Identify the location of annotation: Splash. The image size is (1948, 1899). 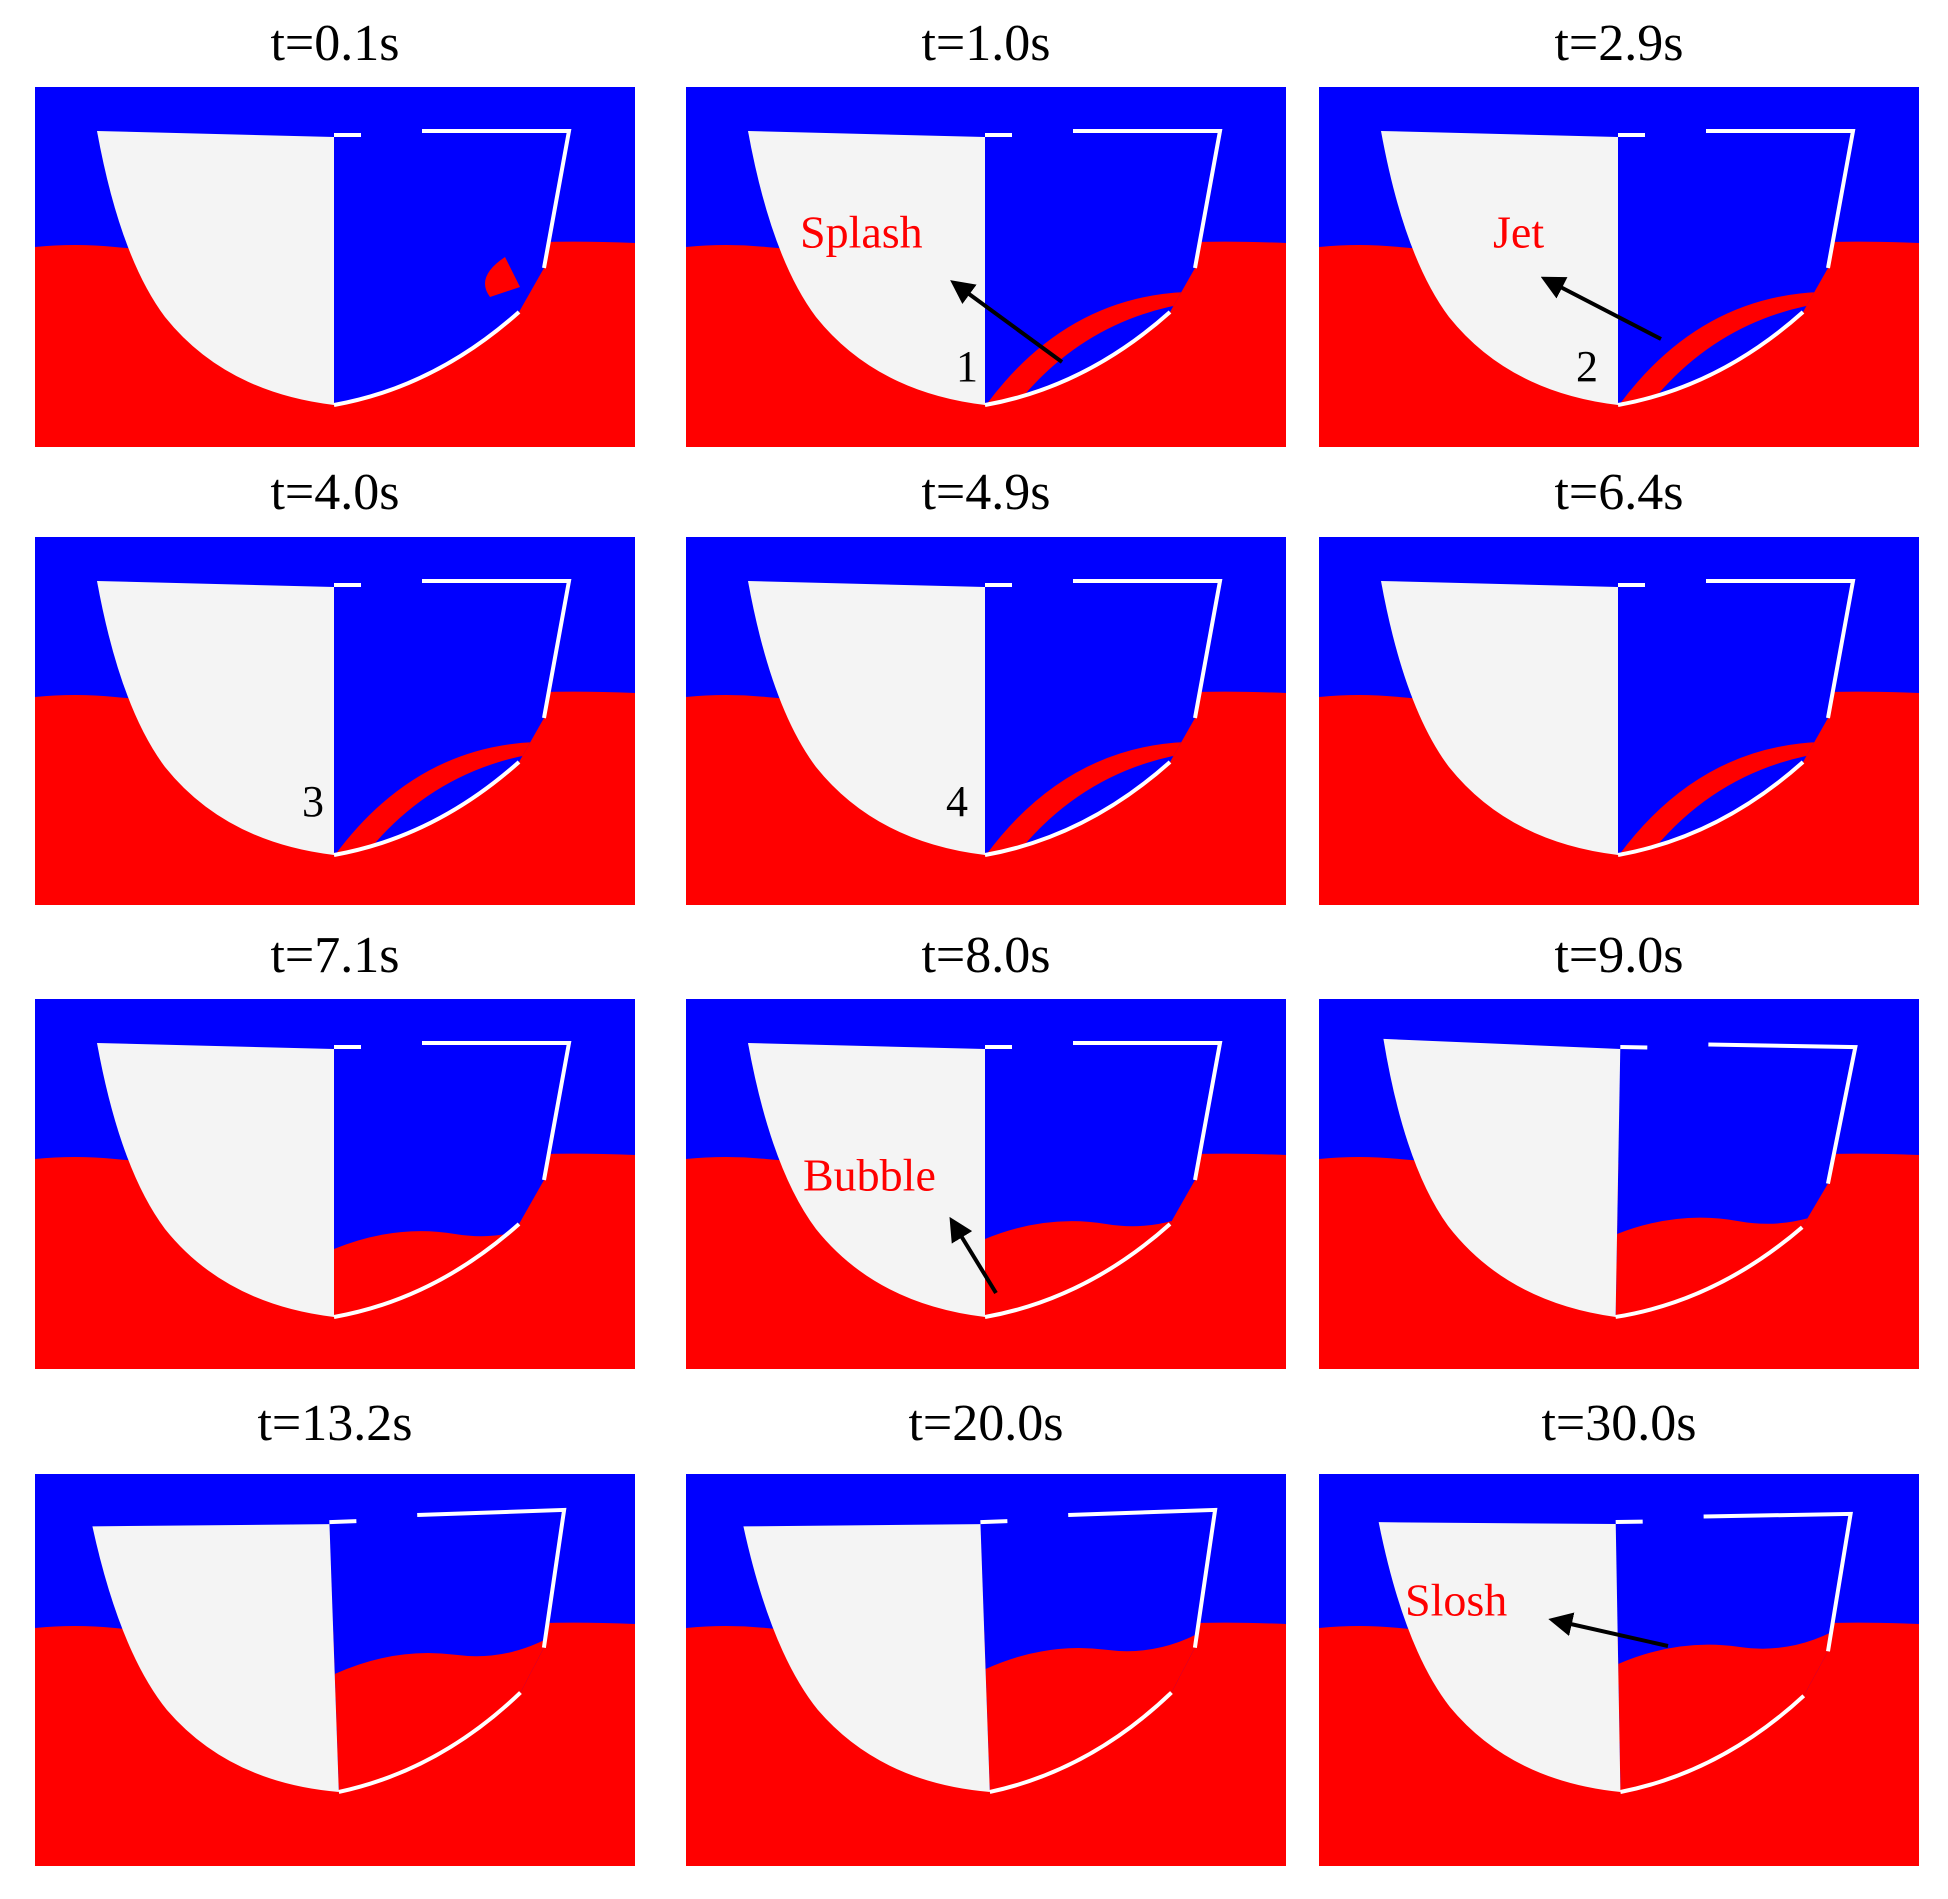
(861, 232).